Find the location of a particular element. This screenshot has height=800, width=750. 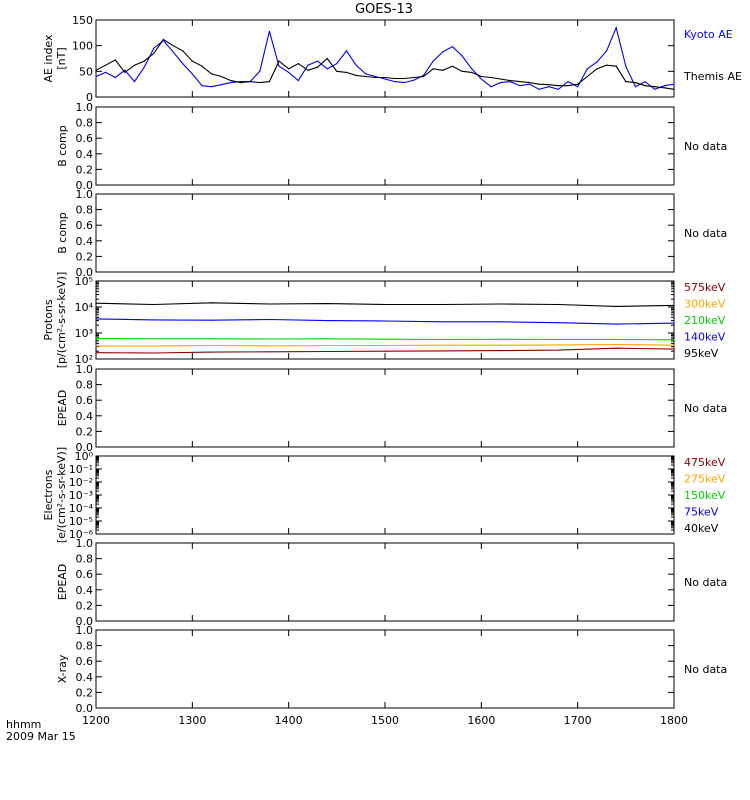

ytick-label-epead2: 0.0 is located at coordinates (85, 621).